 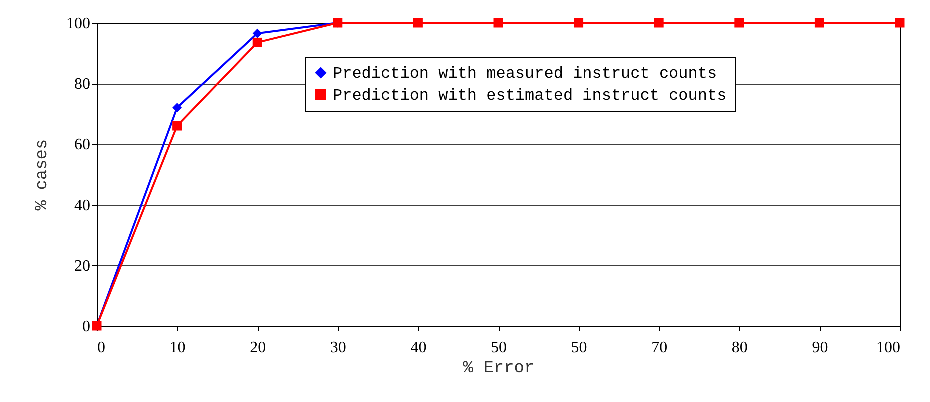 I want to click on y-tick-label: 0, so click(x=86, y=327).